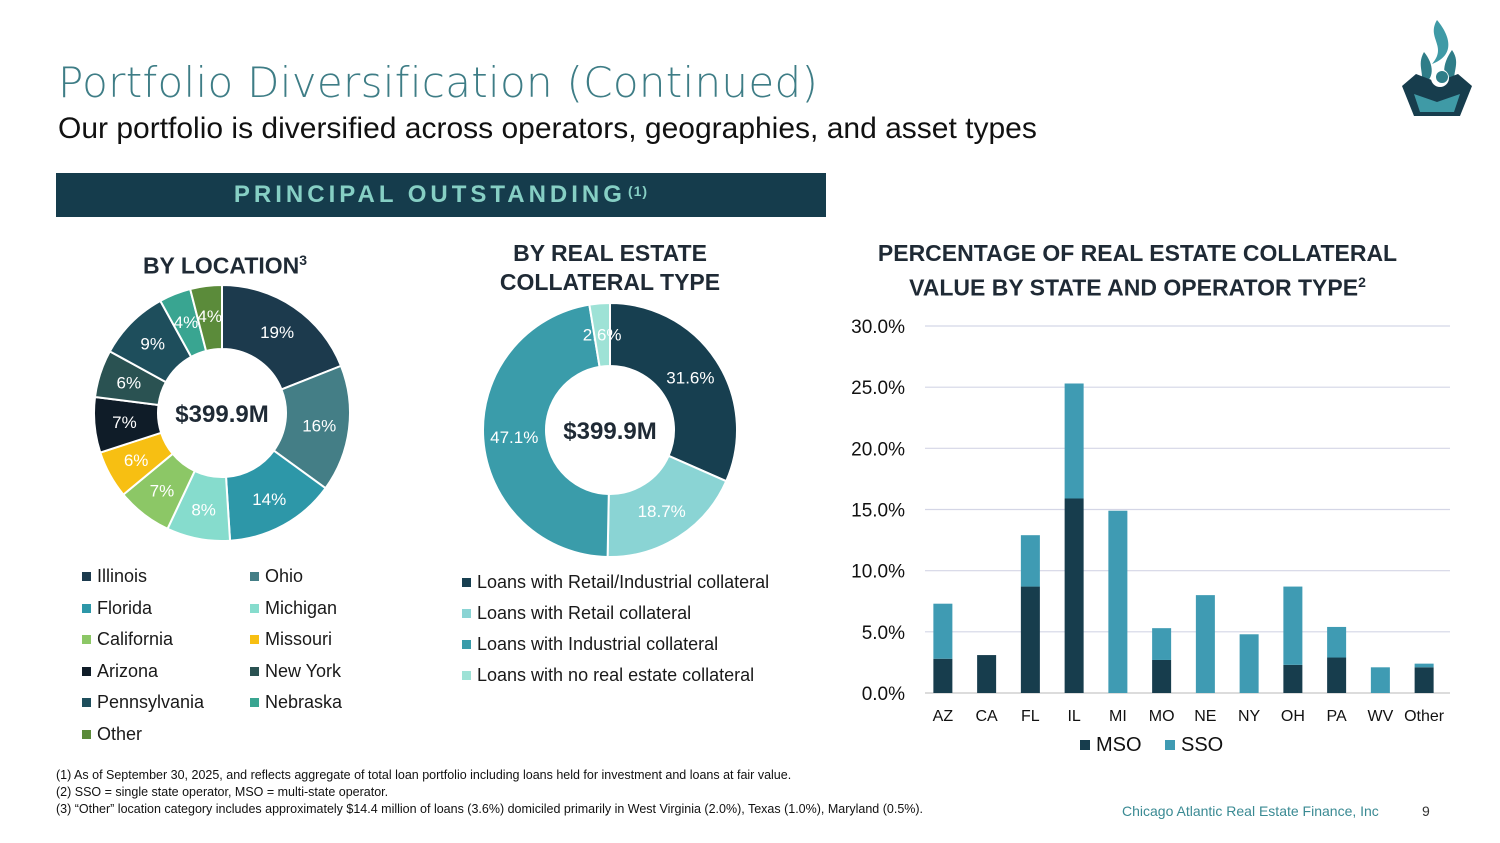 The height and width of the screenshot is (843, 1500). Describe the element at coordinates (1074, 441) in the screenshot. I see `bar-sso-il` at that location.